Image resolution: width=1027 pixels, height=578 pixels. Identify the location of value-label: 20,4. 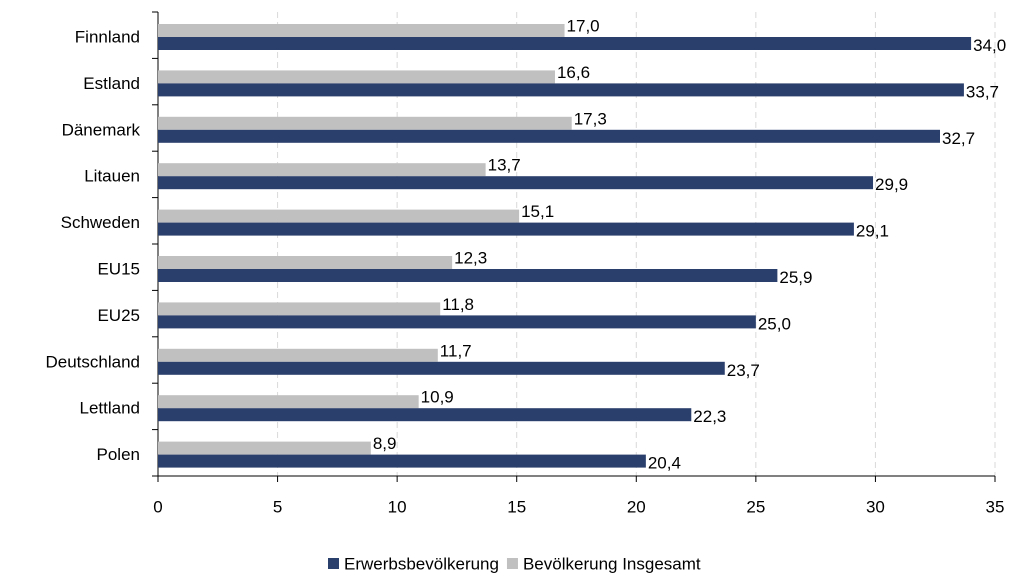
(664, 463).